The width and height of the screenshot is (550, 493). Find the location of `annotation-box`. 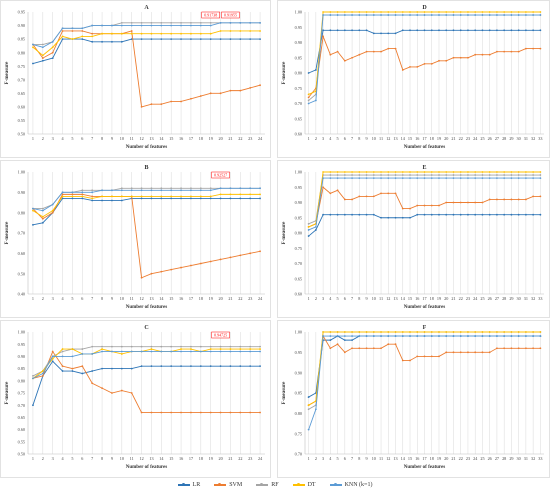

annotation-box is located at coordinates (210, 15).